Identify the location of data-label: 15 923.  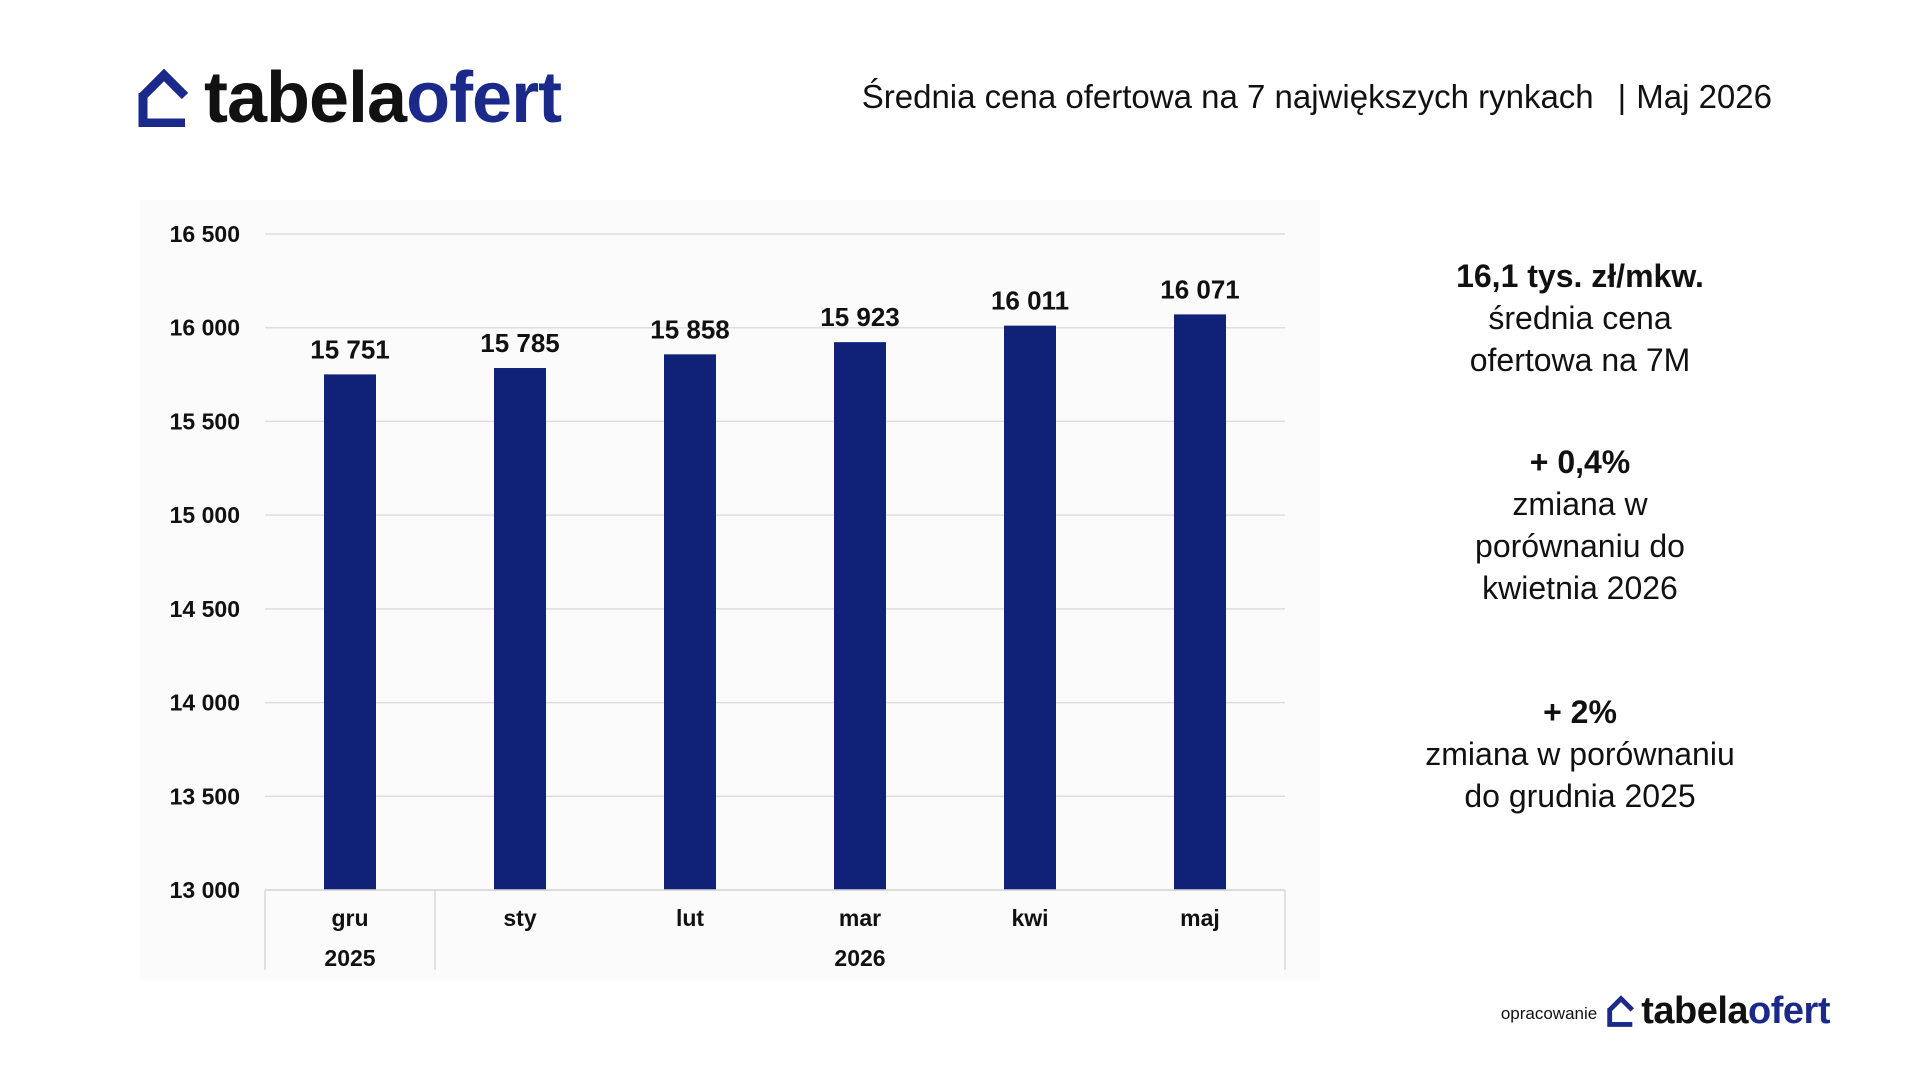
(860, 317).